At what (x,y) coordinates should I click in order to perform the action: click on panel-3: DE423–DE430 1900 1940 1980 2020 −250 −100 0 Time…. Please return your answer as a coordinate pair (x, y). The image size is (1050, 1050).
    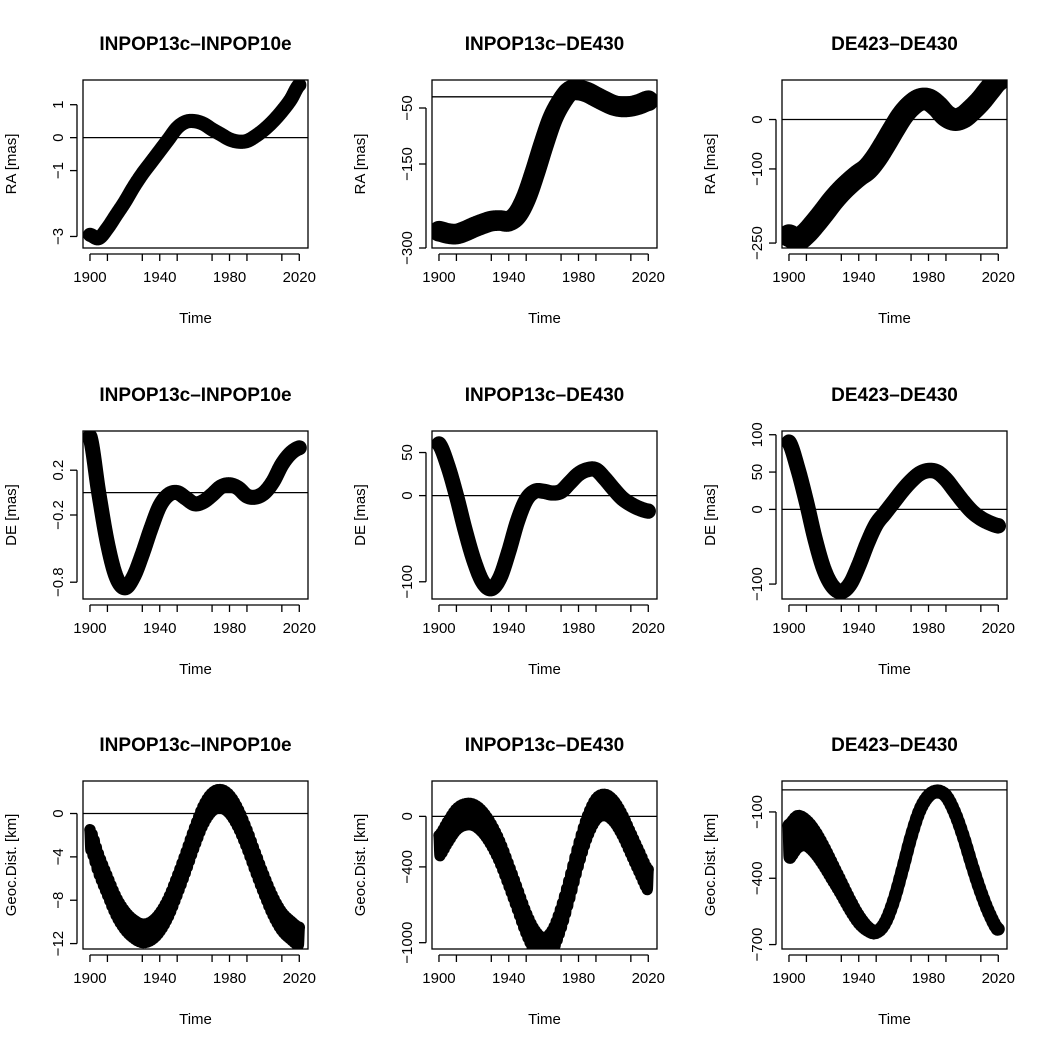
    Looking at the image, I should click on (858, 180).